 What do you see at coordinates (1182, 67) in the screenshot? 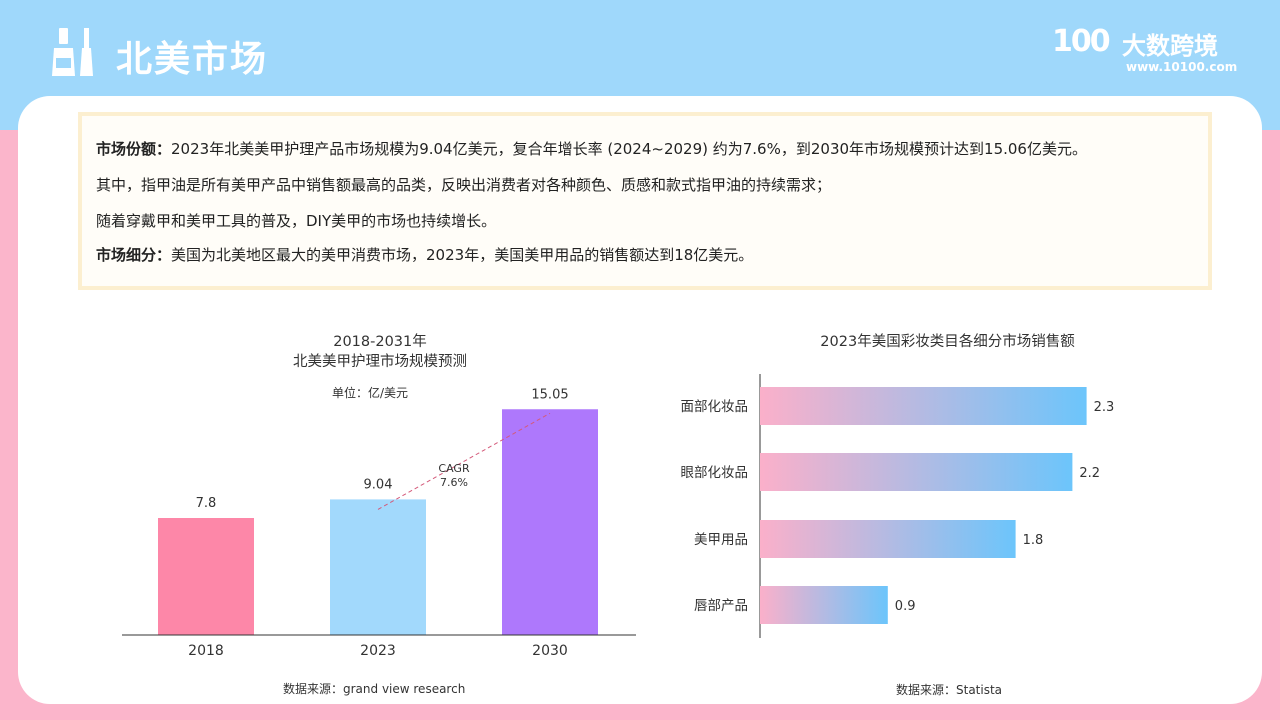
I see `logo-url: www.10100.com` at bounding box center [1182, 67].